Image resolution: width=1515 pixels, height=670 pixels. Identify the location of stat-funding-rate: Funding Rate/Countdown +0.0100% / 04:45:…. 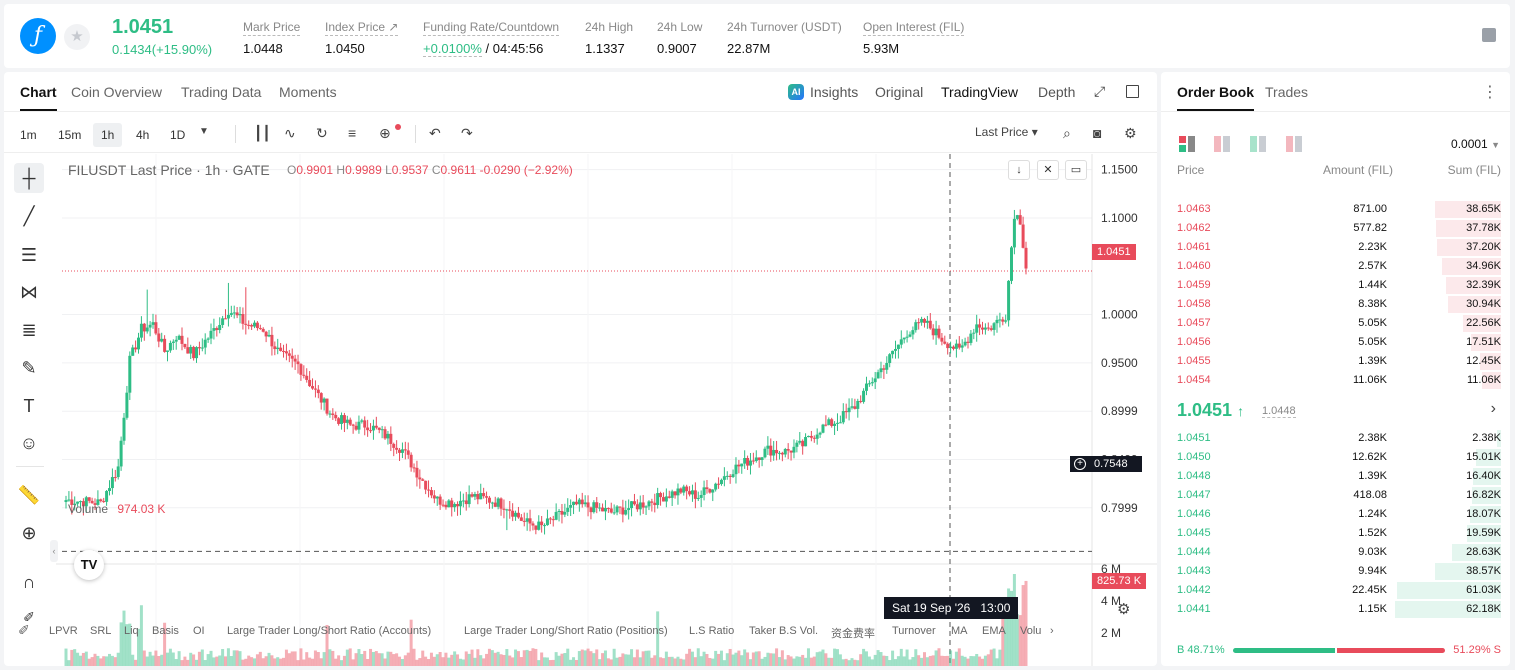
(491, 37).